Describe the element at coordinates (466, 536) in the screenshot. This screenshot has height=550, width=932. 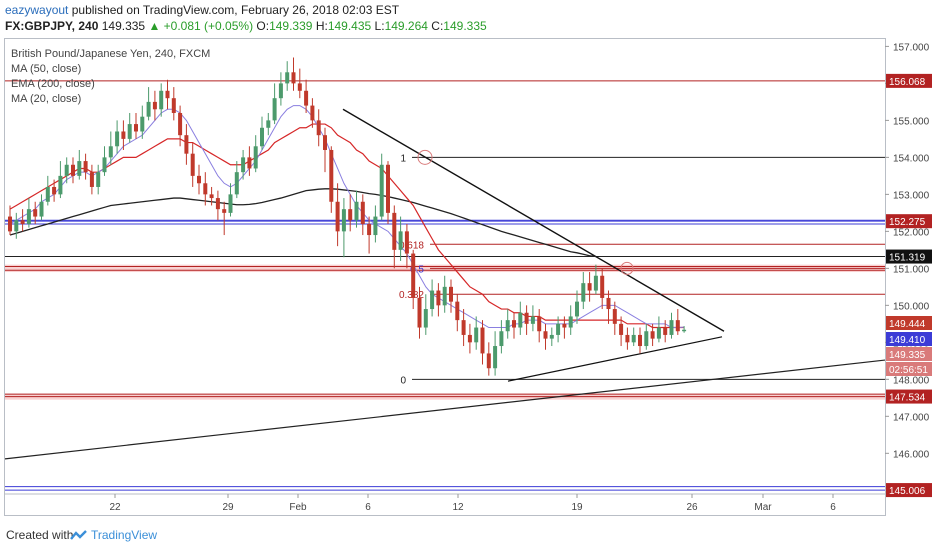
I see `footer: Created with TradingView` at that location.